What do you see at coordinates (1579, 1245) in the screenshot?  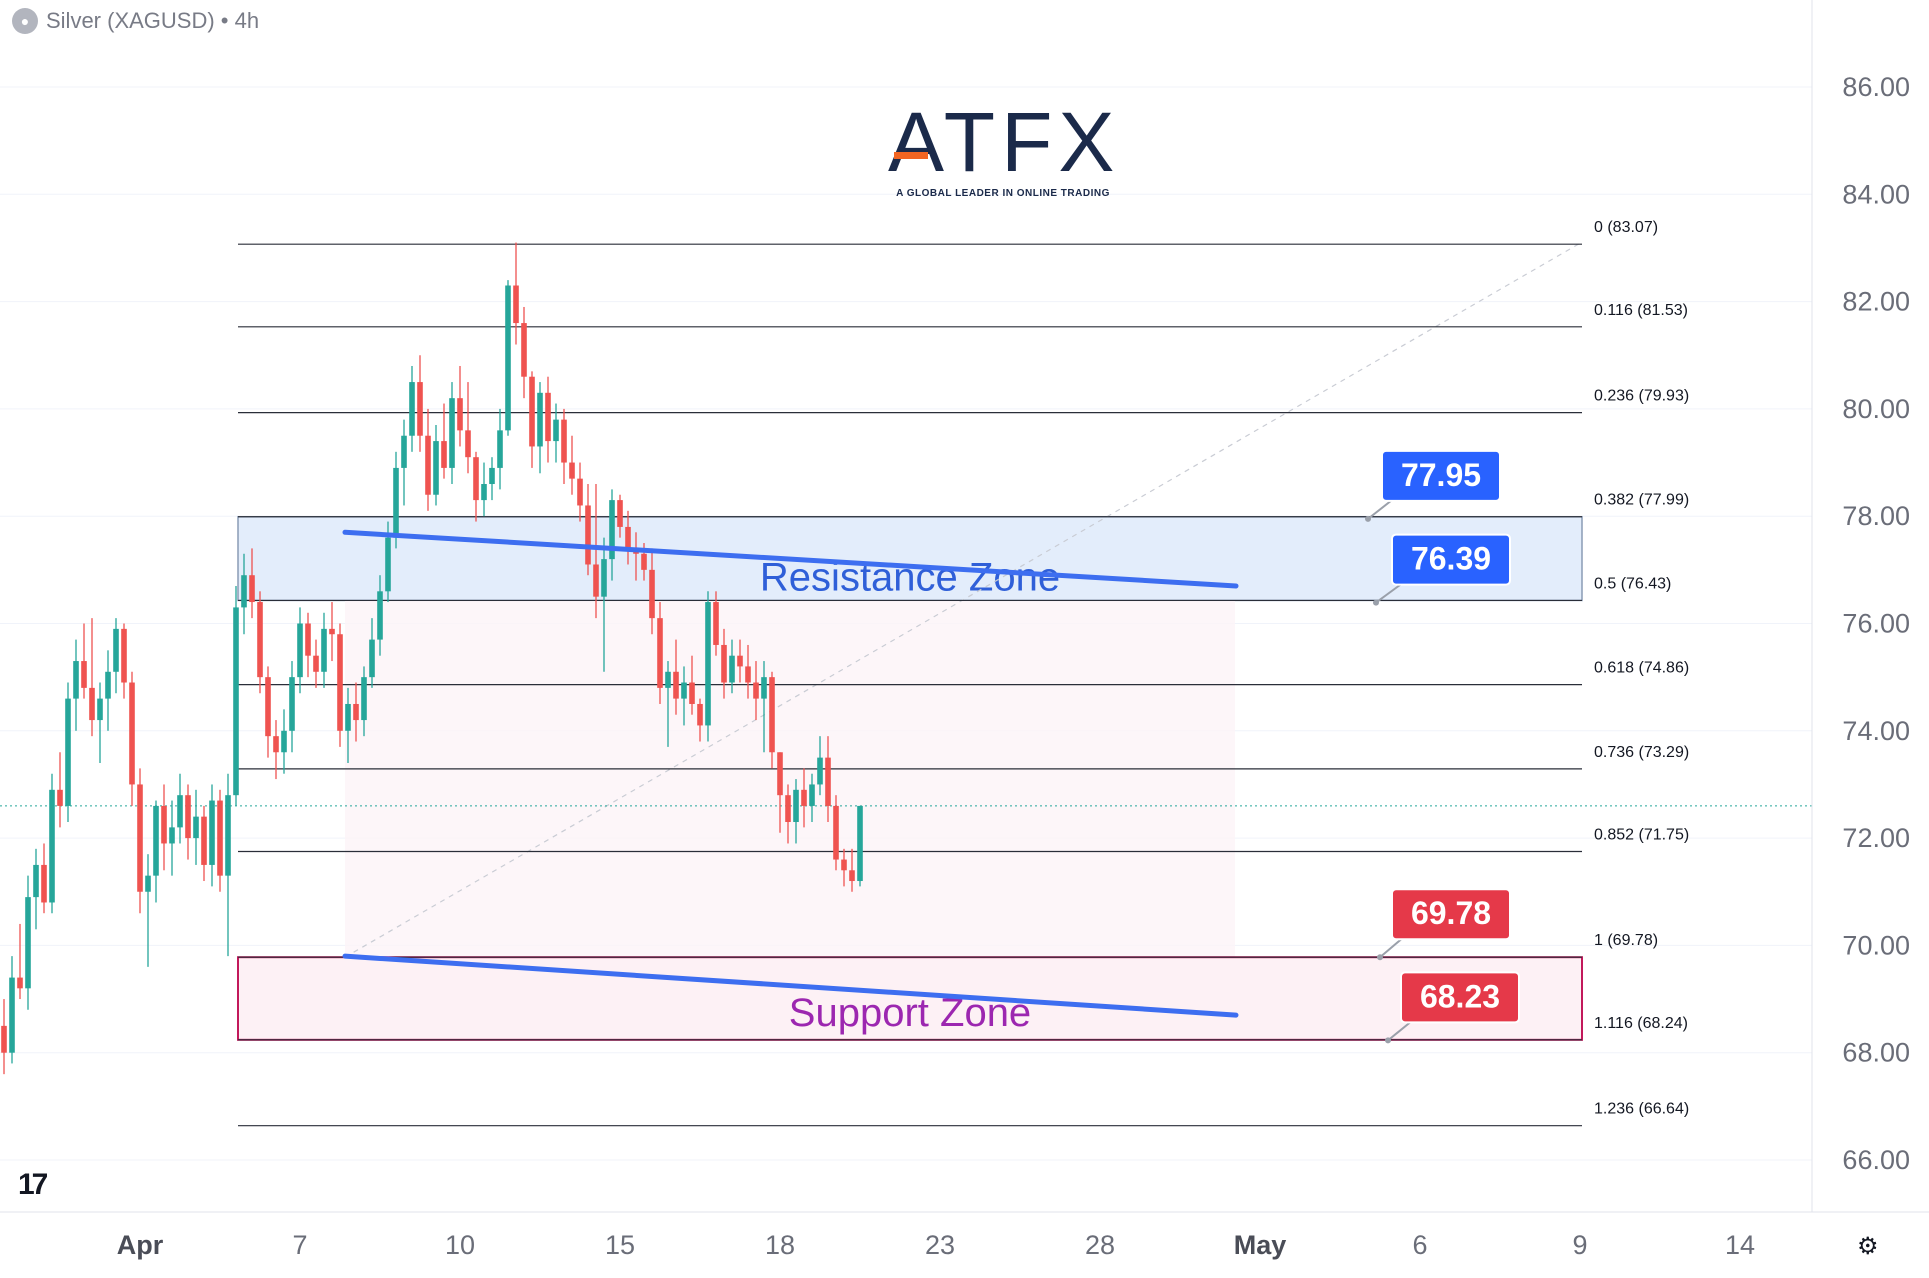 I see `x-tick-label: 9` at bounding box center [1579, 1245].